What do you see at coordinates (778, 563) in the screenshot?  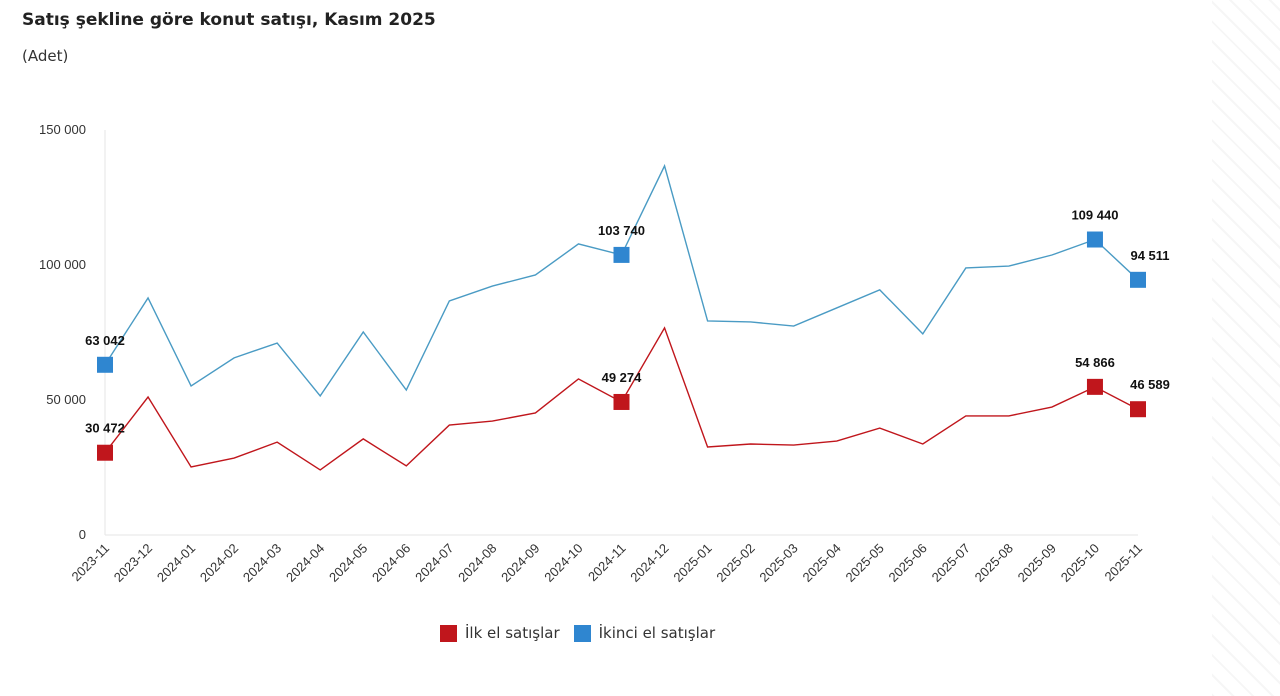 I see `x-tick-label: 2025-03` at bounding box center [778, 563].